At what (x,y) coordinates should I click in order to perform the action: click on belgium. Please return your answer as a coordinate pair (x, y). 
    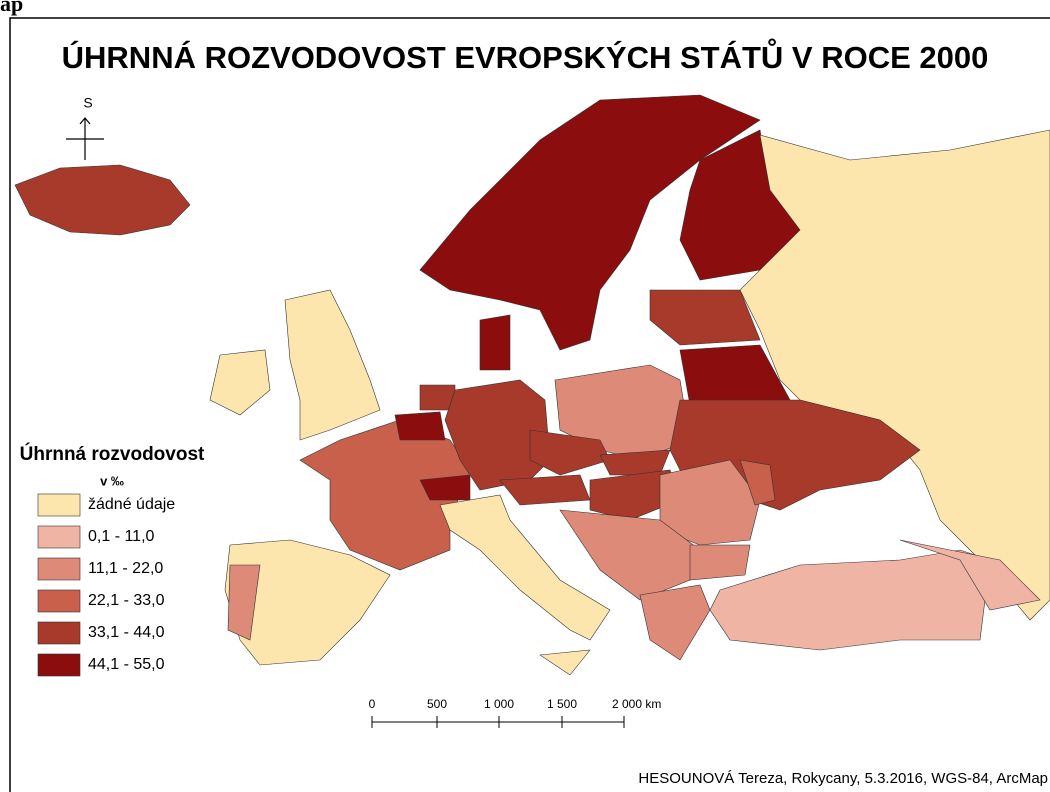
    Looking at the image, I should click on (420, 426).